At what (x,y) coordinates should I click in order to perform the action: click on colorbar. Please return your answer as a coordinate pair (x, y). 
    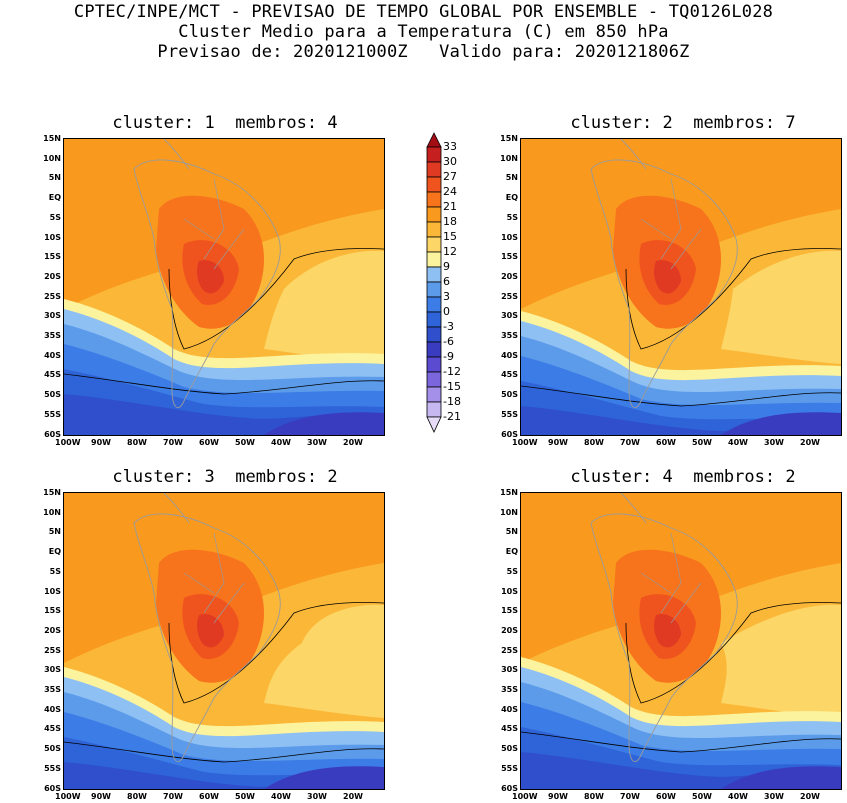
    Looking at the image, I should click on (434, 282).